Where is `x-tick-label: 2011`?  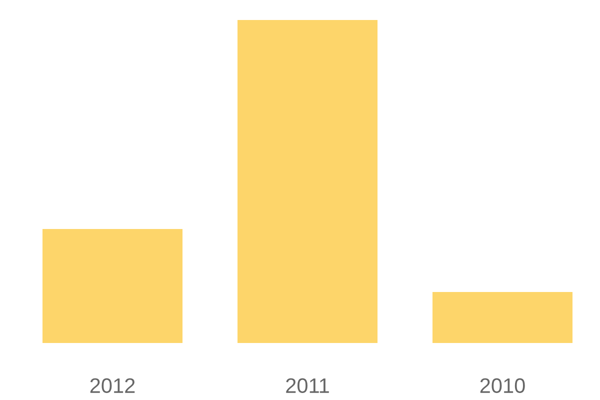 x-tick-label: 2011 is located at coordinates (307, 386).